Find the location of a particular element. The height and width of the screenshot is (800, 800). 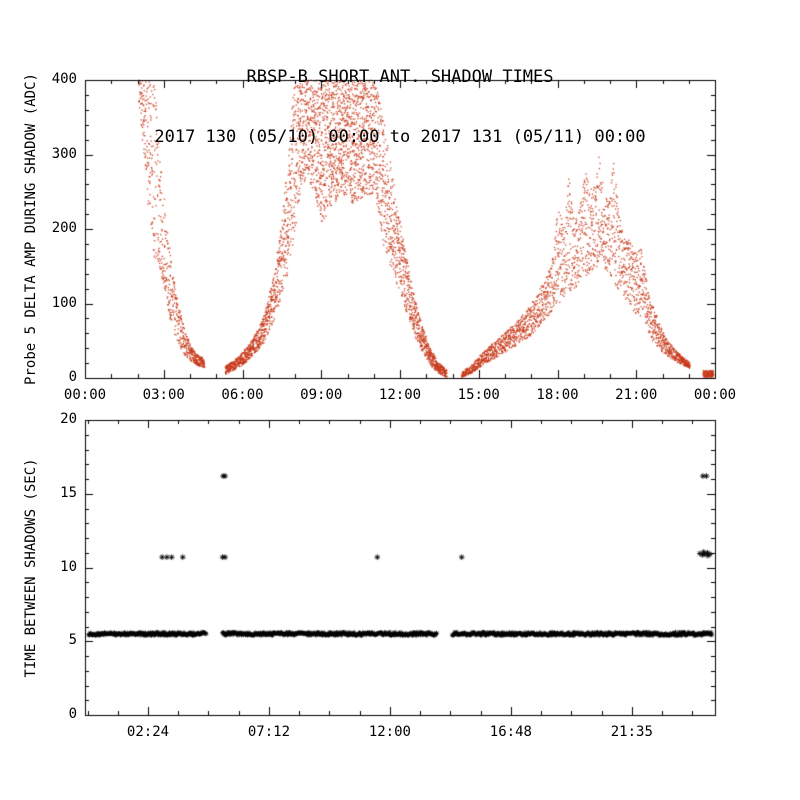

chart-title: RBSP-B SHORT ANT. SHADOW TIMES is located at coordinates (400, 77).